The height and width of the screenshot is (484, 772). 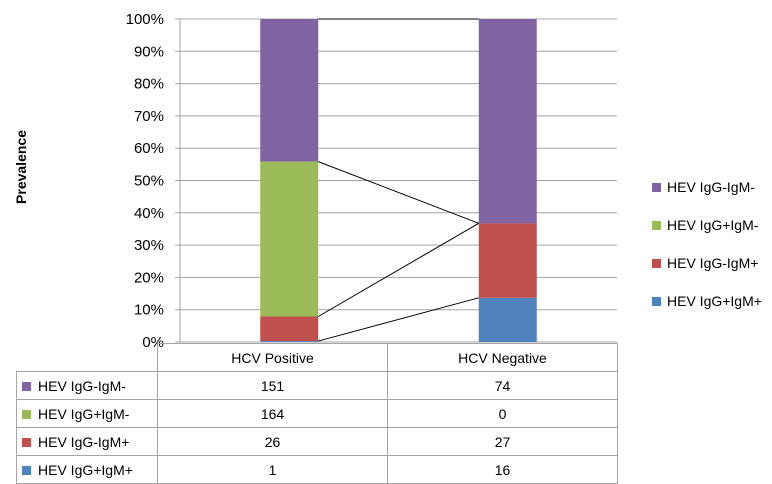 What do you see at coordinates (713, 263) in the screenshot?
I see `legend-label: HEV IgG-IgM+` at bounding box center [713, 263].